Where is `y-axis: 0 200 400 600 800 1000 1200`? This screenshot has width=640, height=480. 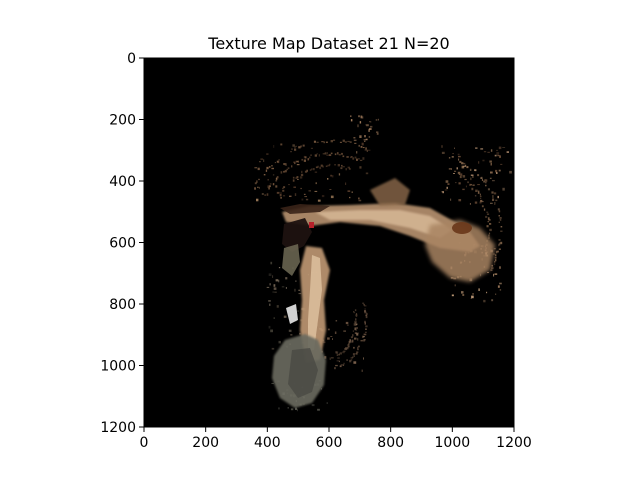
y-axis: 0 200 400 600 800 1000 1200 is located at coordinates (122, 243).